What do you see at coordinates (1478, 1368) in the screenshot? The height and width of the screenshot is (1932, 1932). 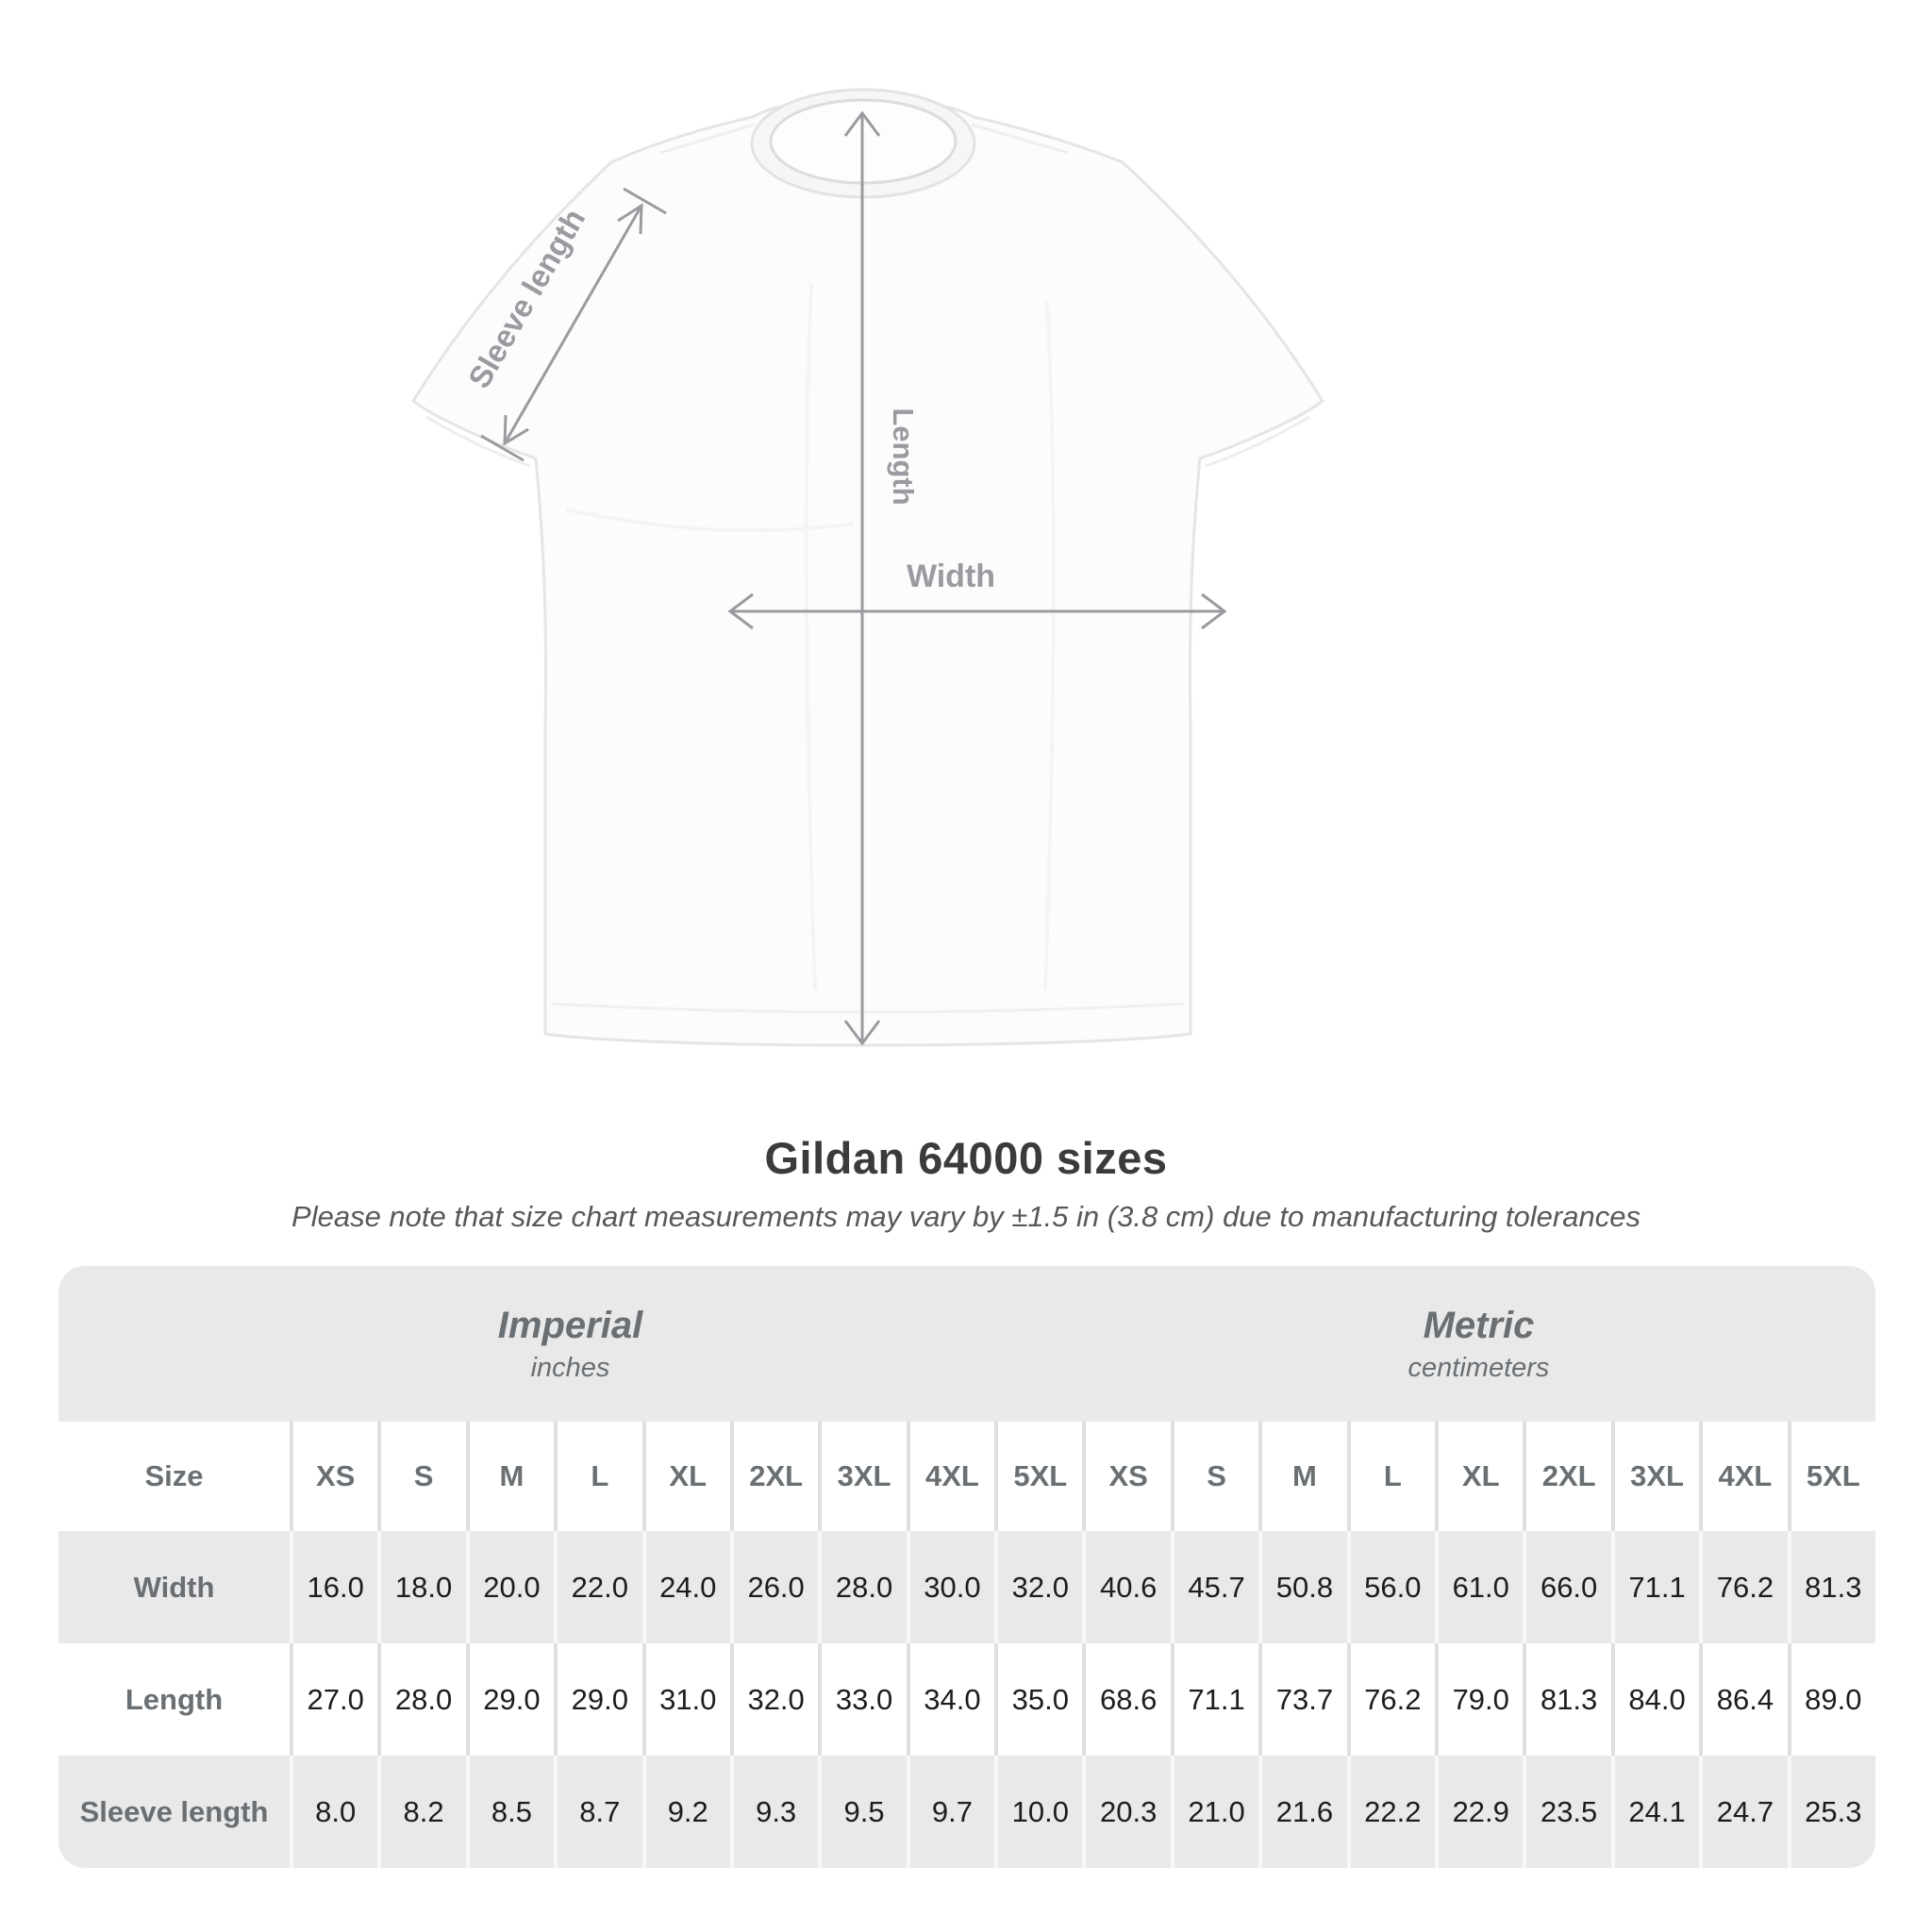 I see `metric-sublabel: centimeters` at bounding box center [1478, 1368].